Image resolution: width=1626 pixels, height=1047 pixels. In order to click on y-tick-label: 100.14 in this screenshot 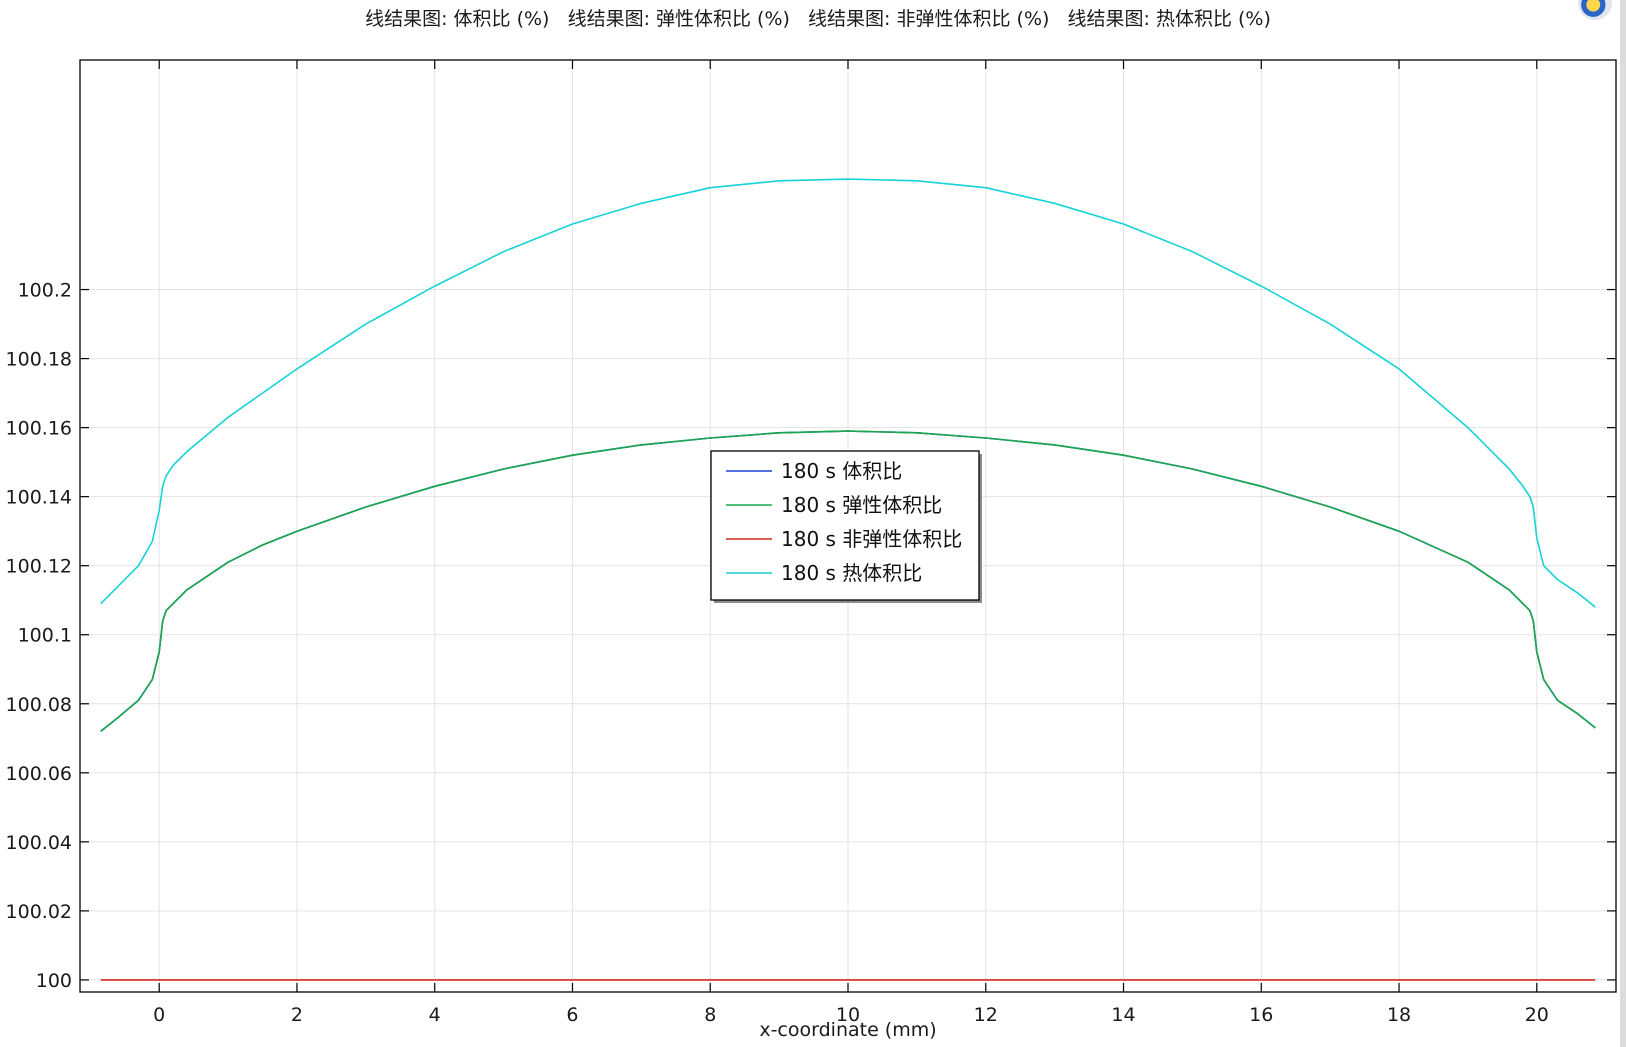, I will do `click(39, 498)`.